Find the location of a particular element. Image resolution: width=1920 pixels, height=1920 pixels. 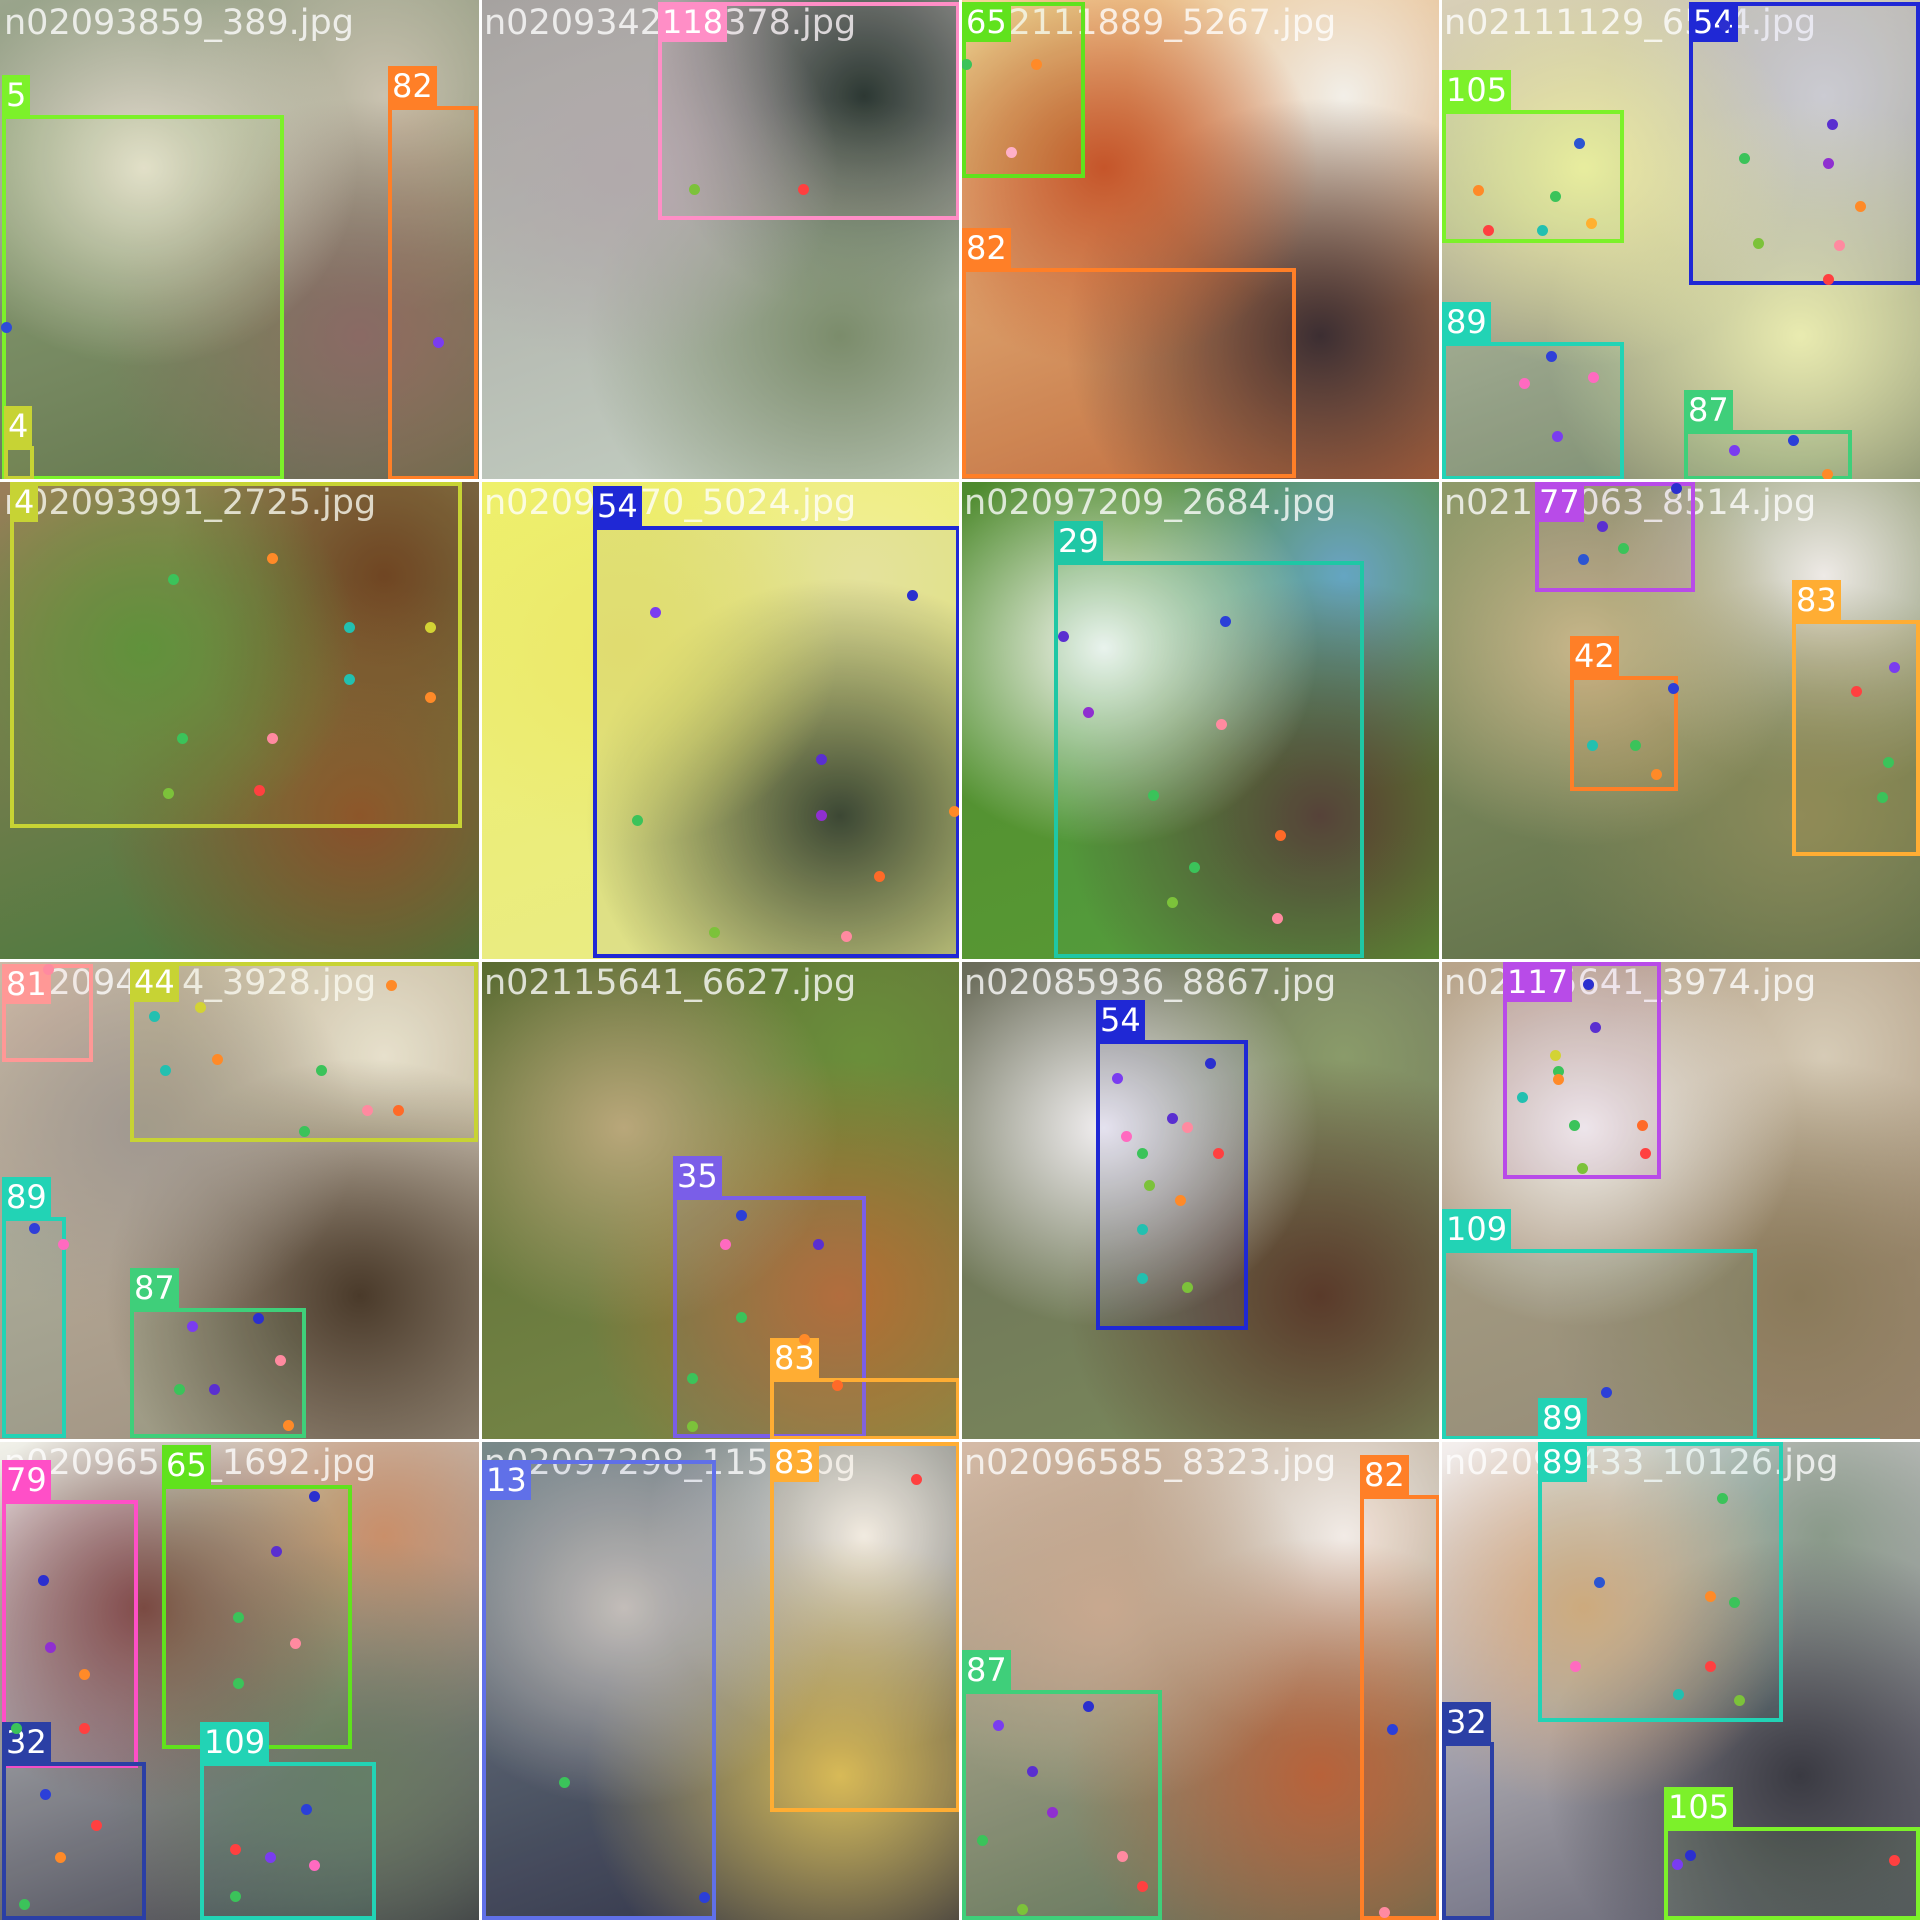

class-label: 29 is located at coordinates (1078, 541).